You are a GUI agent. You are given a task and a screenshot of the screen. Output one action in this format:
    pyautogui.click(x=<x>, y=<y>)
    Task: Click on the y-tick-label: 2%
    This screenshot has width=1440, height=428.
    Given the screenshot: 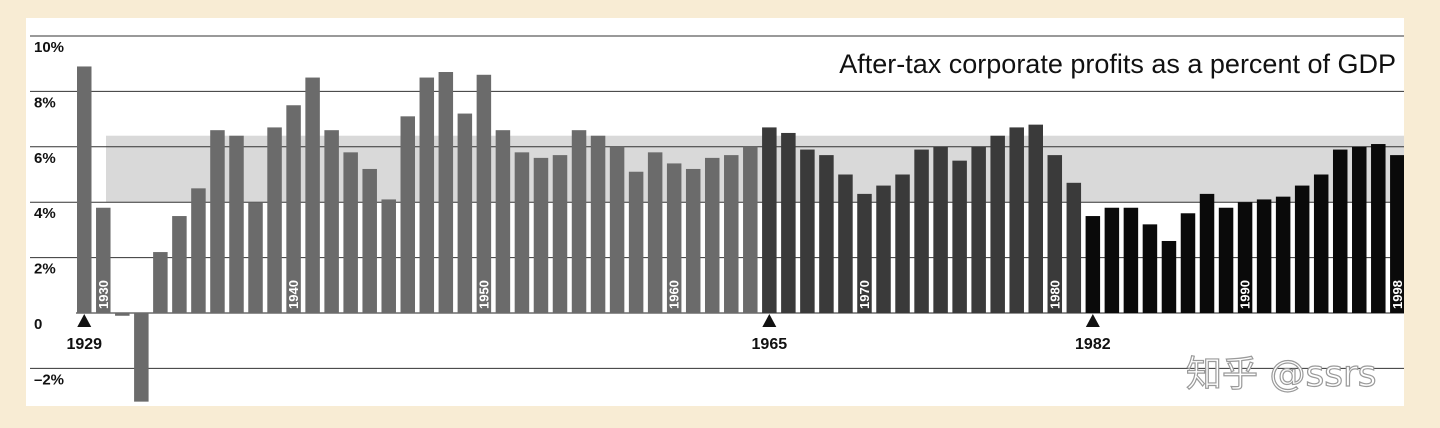 What is the action you would take?
    pyautogui.click(x=45, y=269)
    